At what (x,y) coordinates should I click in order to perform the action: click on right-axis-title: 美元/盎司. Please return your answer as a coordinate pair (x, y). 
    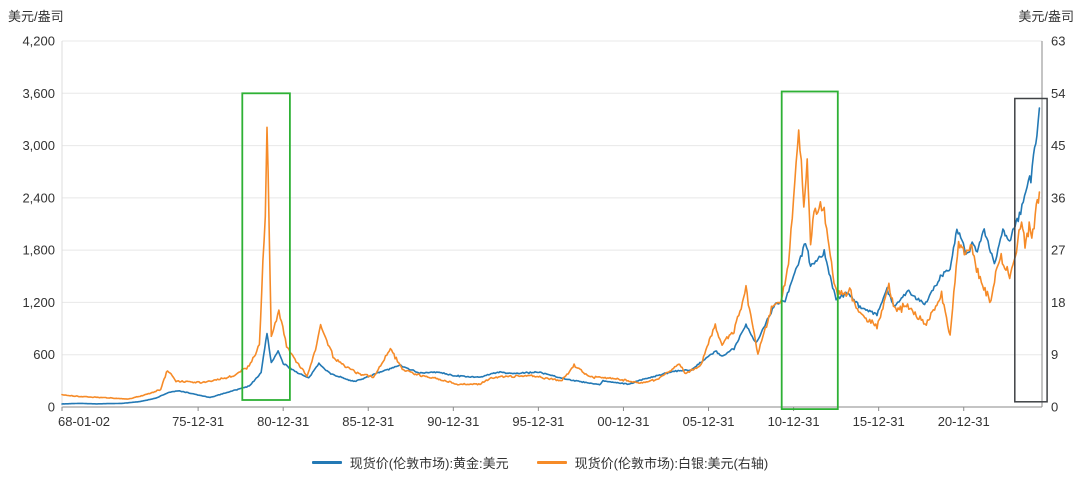
    Looking at the image, I should click on (1046, 16).